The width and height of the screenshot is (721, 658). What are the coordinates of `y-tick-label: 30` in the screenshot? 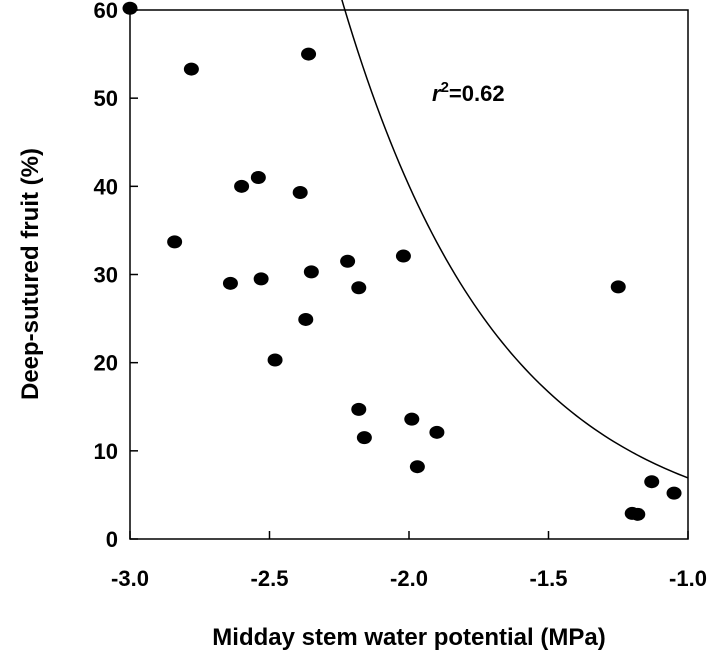 It's located at (106, 275).